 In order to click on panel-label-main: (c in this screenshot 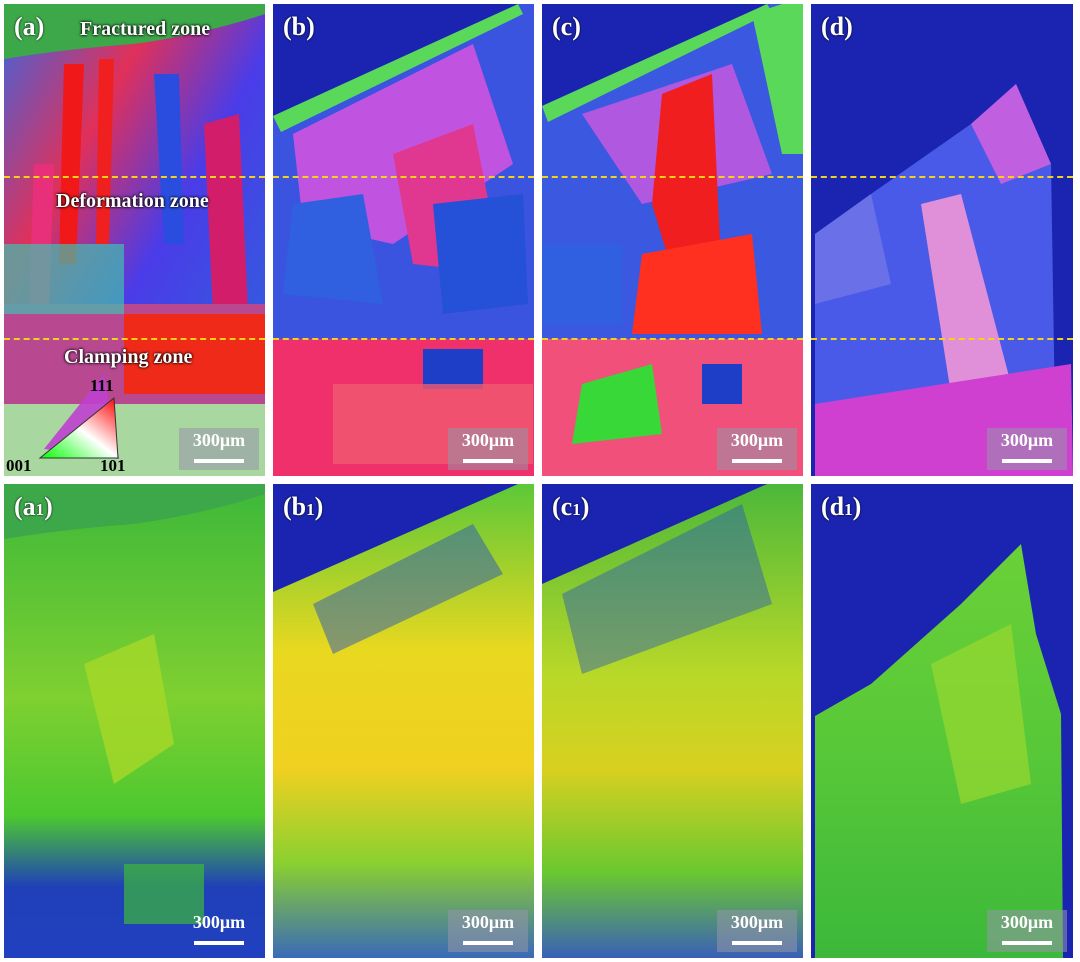, I will do `click(562, 506)`.